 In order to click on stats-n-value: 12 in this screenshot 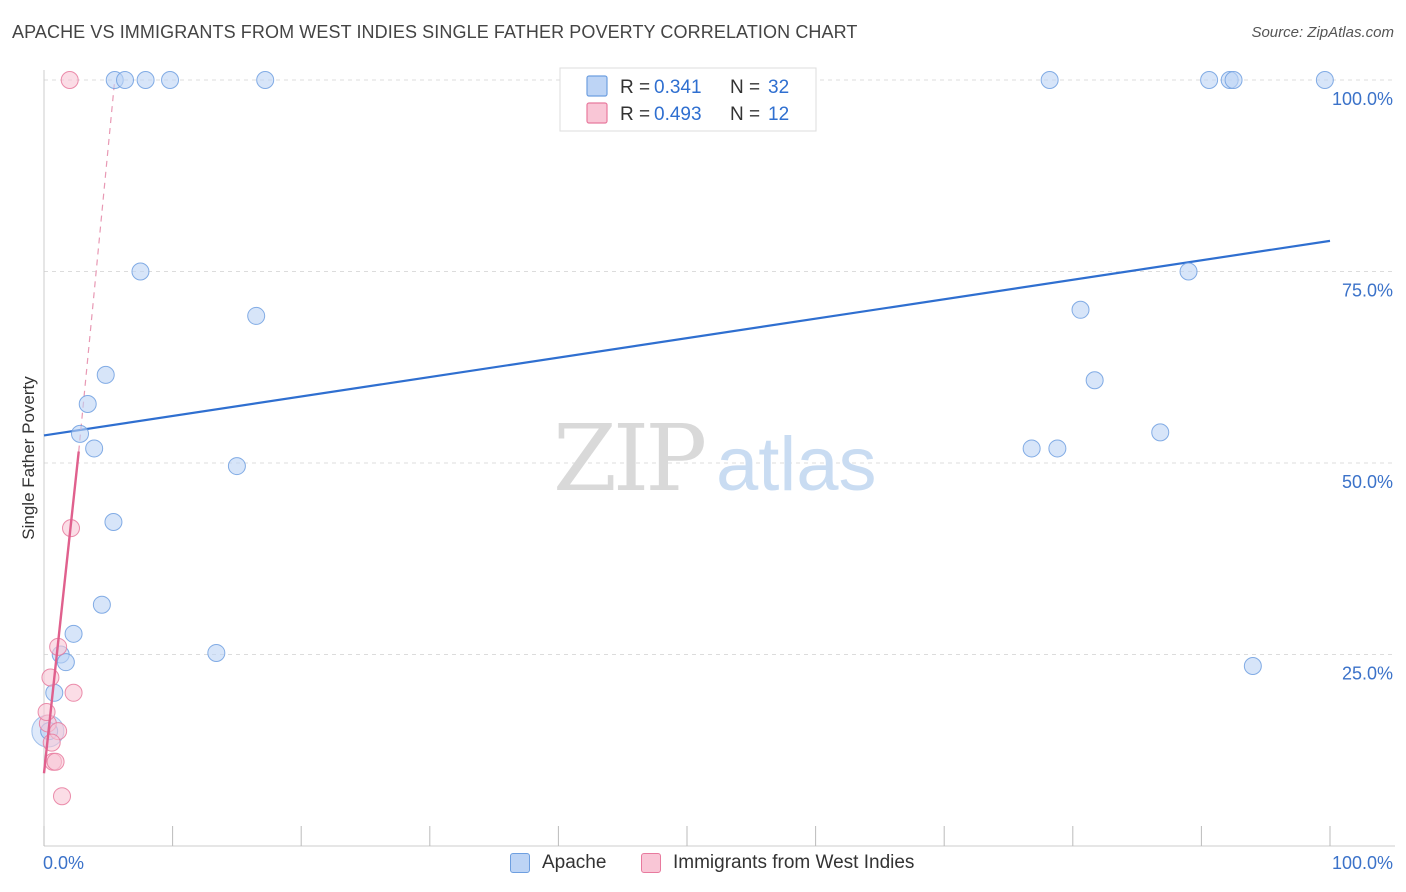, I will do `click(778, 114)`.